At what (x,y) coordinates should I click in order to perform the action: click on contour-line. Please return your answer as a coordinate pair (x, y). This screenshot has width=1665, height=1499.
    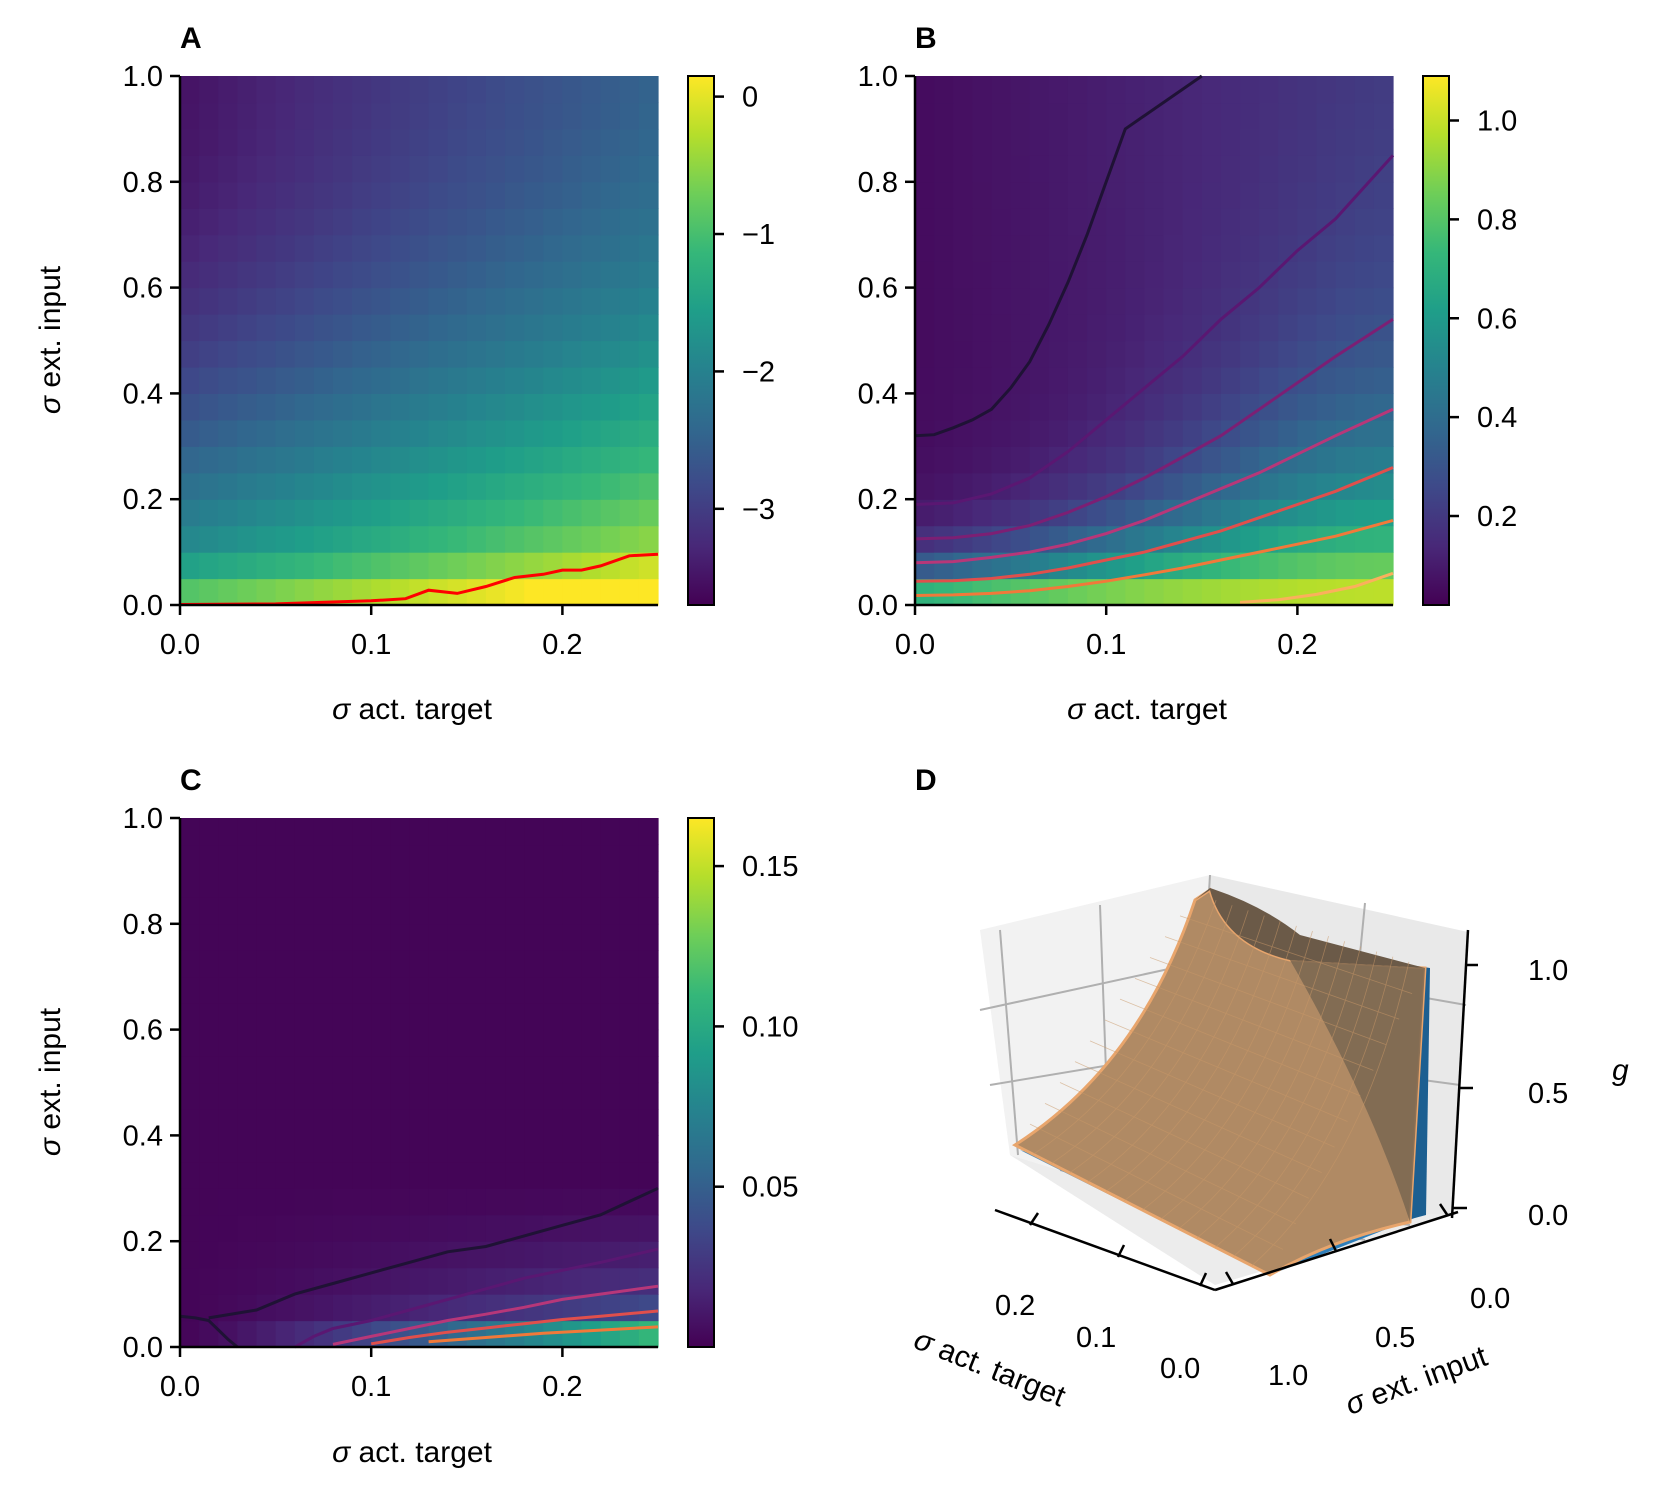
    Looking at the image, I should click on (209, 1331).